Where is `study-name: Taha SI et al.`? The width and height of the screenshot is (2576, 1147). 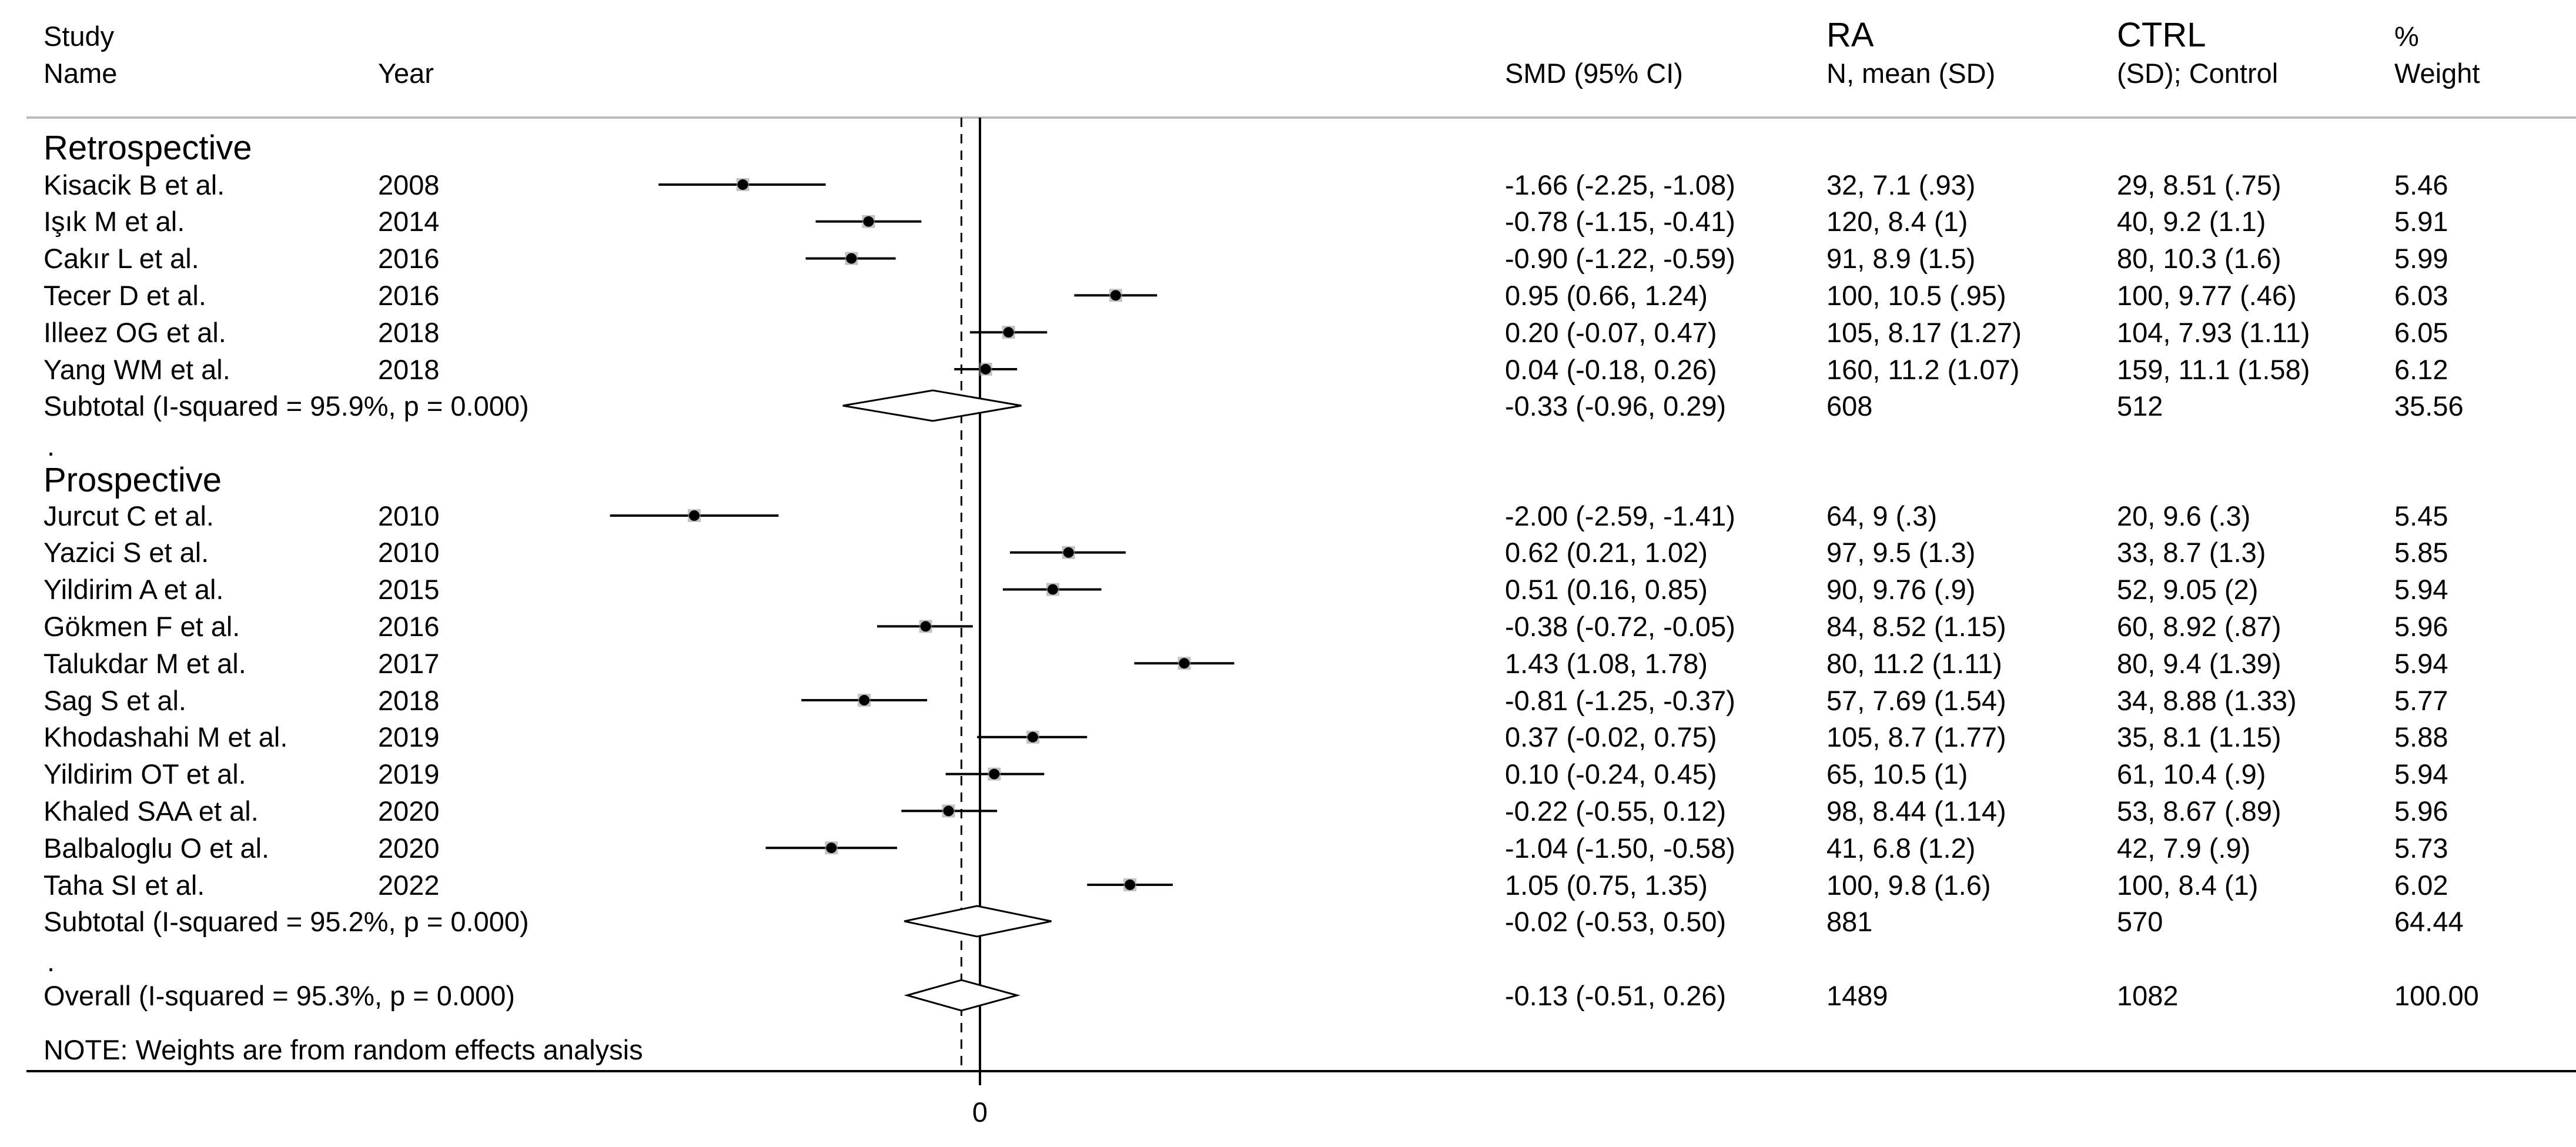 study-name: Taha SI et al. is located at coordinates (124, 885).